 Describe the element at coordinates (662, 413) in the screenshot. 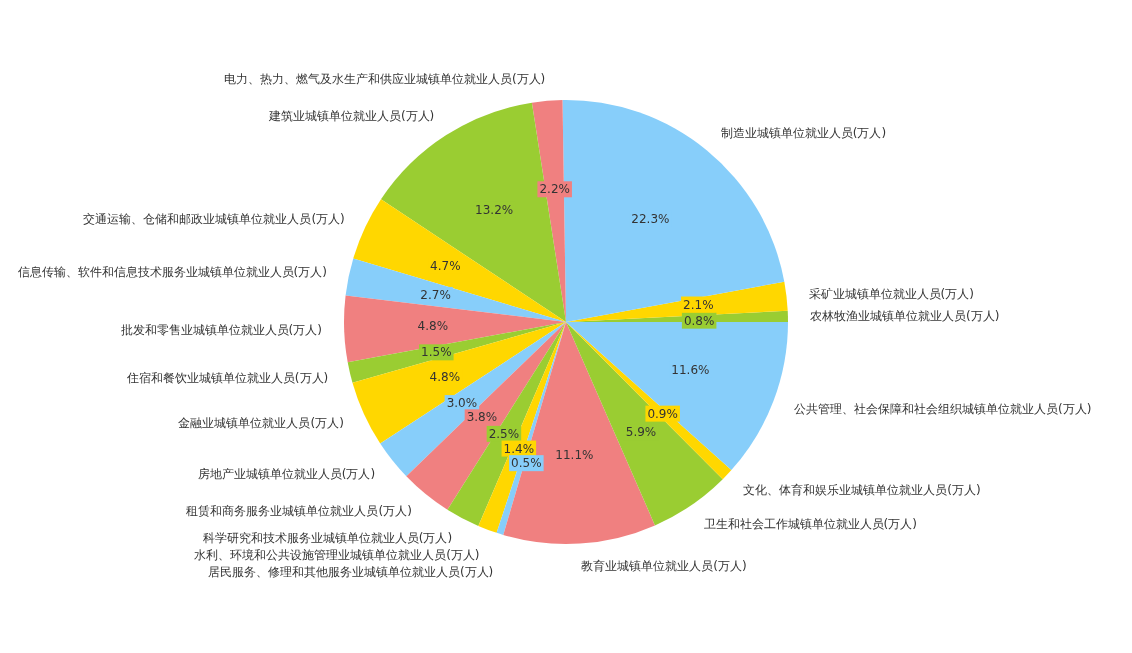

I see `data-label: 0.9%` at that location.